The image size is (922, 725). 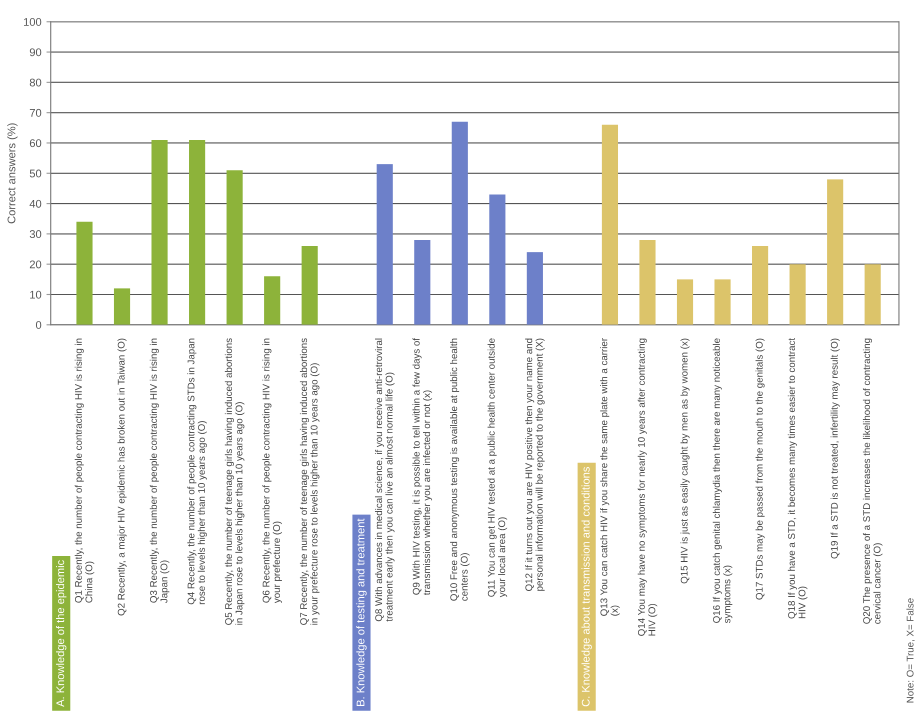 What do you see at coordinates (84, 470) in the screenshot?
I see `x-tick-label: Q1 Recently, the number of people contracting HIV is rising in China (O)` at bounding box center [84, 470].